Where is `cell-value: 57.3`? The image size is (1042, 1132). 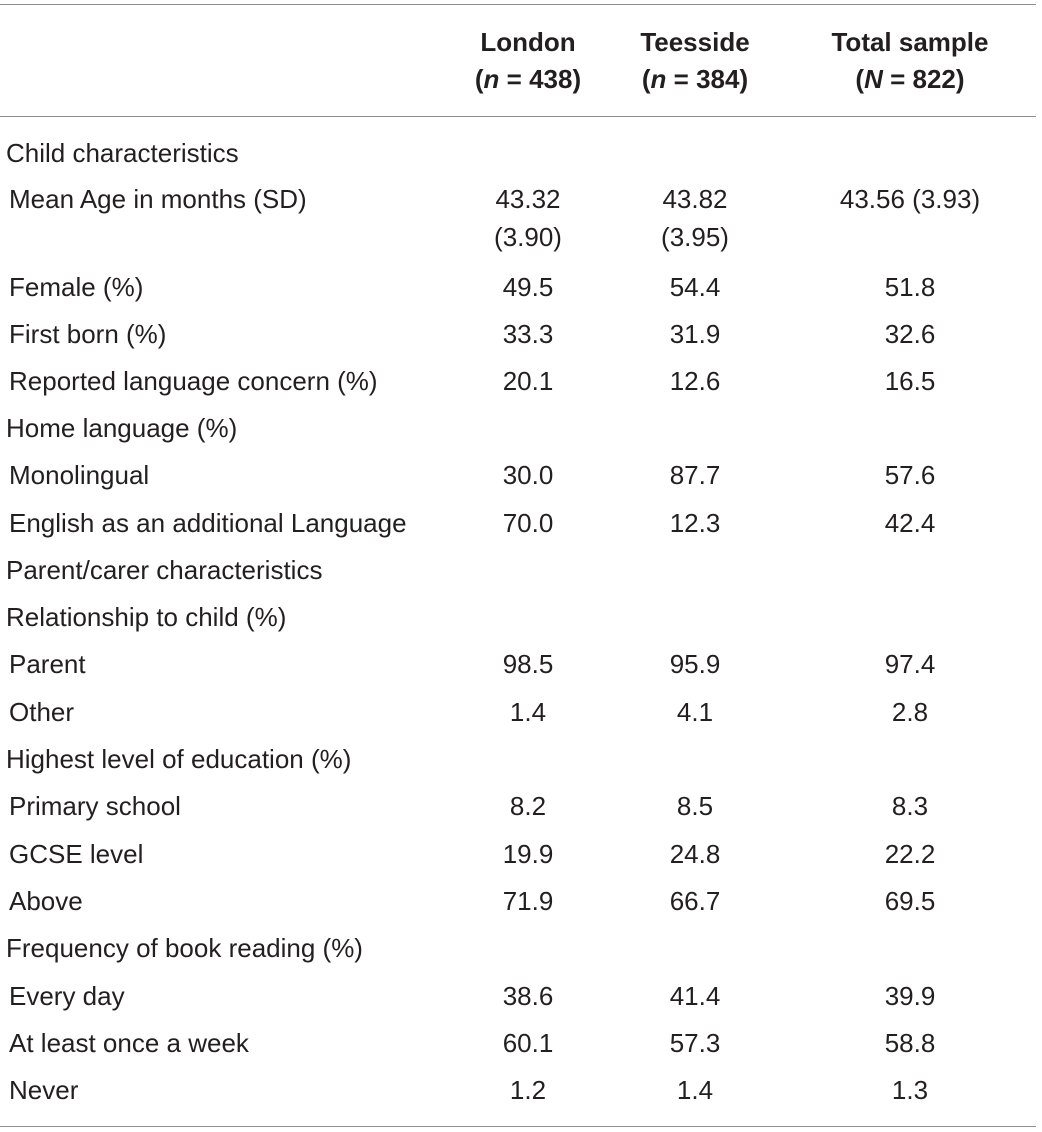
cell-value: 57.3 is located at coordinates (695, 1043).